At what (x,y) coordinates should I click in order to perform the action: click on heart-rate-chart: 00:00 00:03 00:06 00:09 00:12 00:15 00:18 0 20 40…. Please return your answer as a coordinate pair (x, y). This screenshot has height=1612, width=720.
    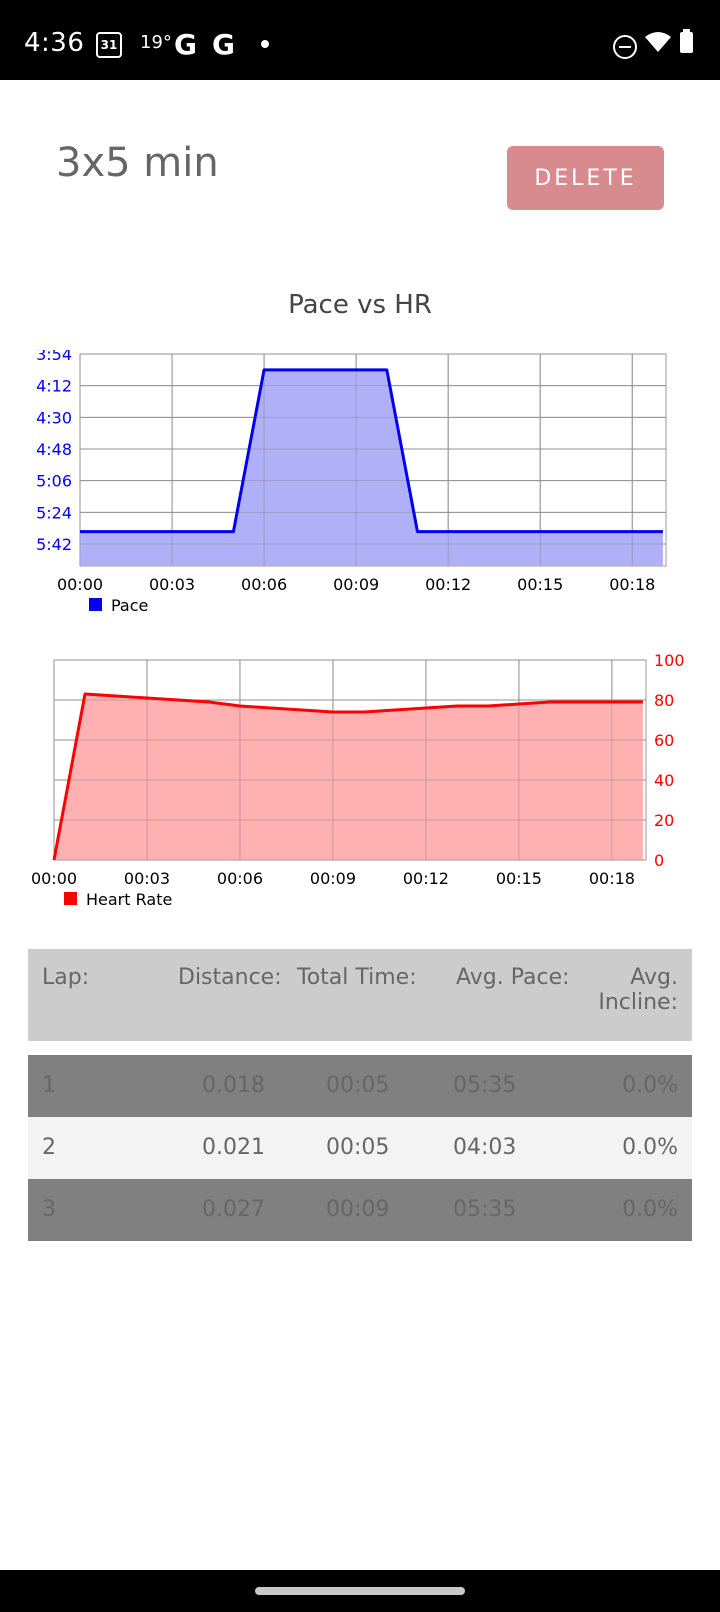
    Looking at the image, I should click on (358, 780).